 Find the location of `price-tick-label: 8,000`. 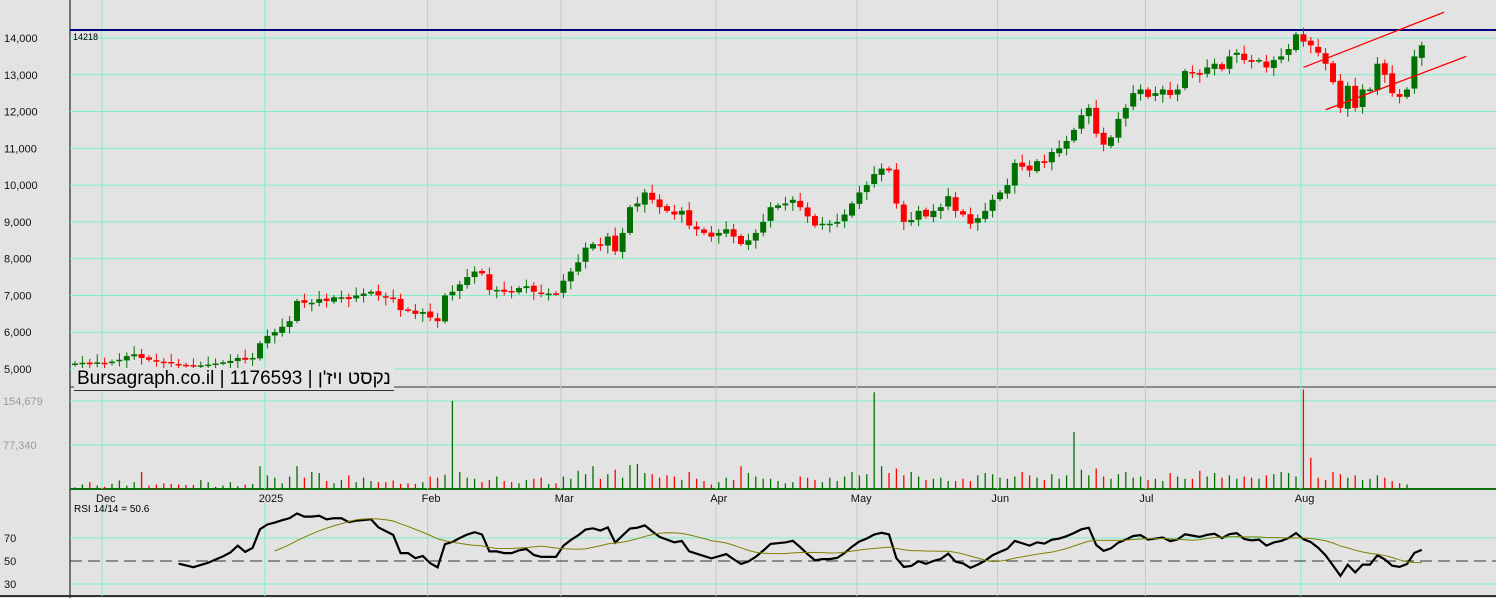

price-tick-label: 8,000 is located at coordinates (18, 260).